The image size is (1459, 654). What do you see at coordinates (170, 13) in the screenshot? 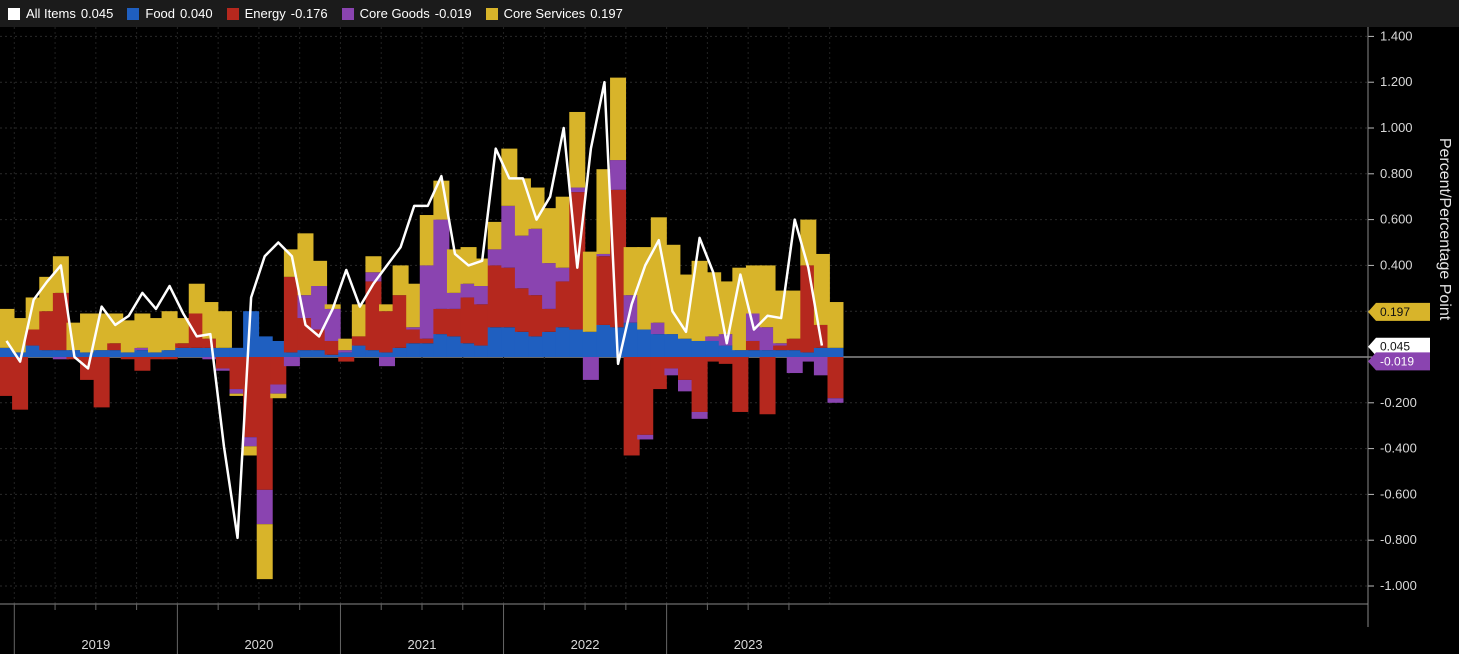
I see `legend-item-food: Food 0.040` at bounding box center [170, 13].